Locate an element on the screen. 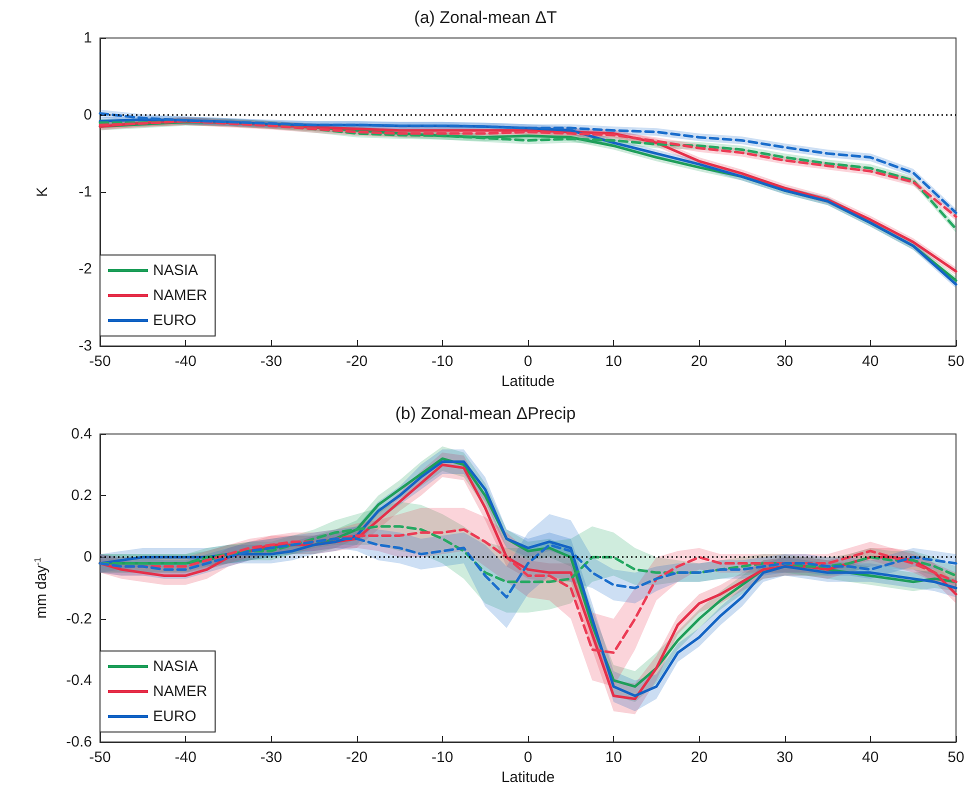 The image size is (971, 792). y-tick-label: -1 is located at coordinates (85, 192).